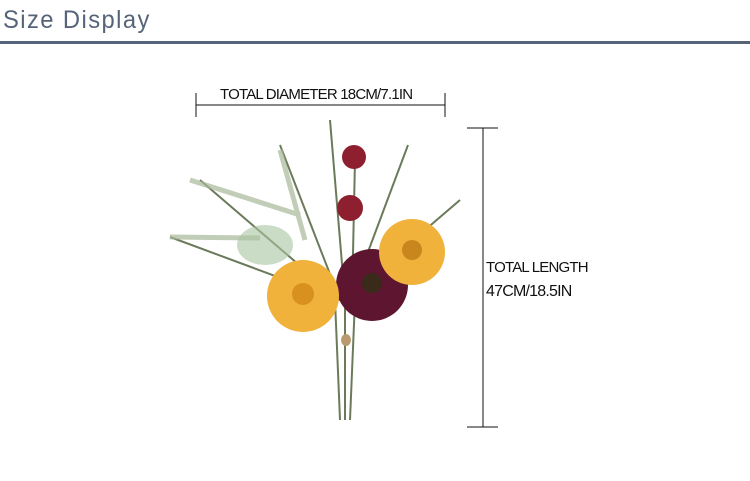 The width and height of the screenshot is (750, 481). What do you see at coordinates (375, 42) in the screenshot?
I see `title-divider` at bounding box center [375, 42].